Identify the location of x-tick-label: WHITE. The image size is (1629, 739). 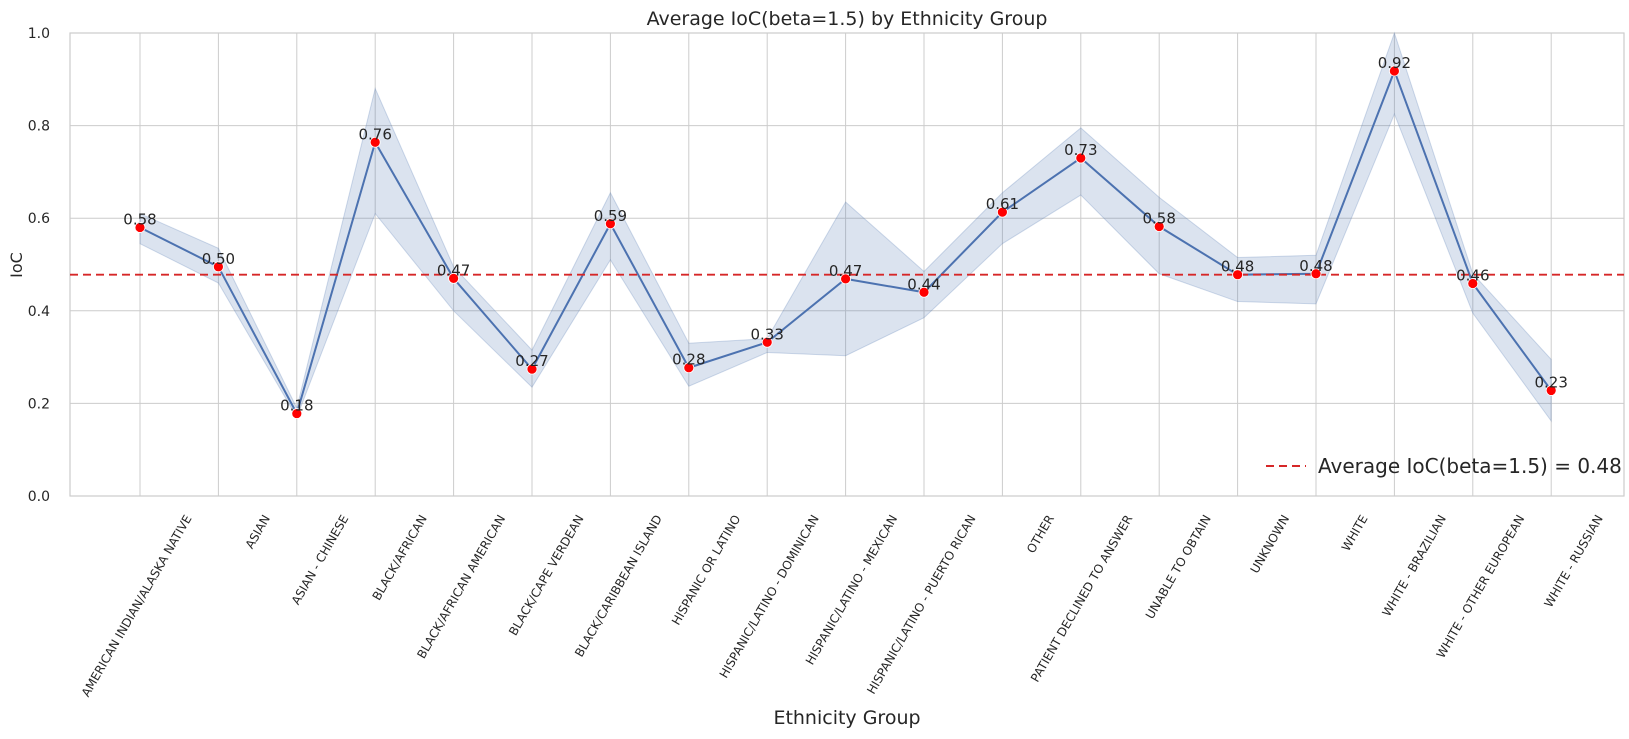
(1355, 533).